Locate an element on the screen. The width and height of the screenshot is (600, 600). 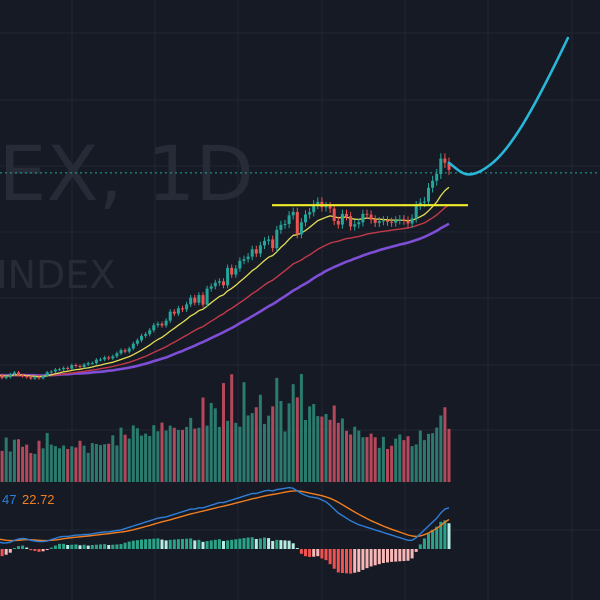
signal-line is located at coordinates (225, 516).